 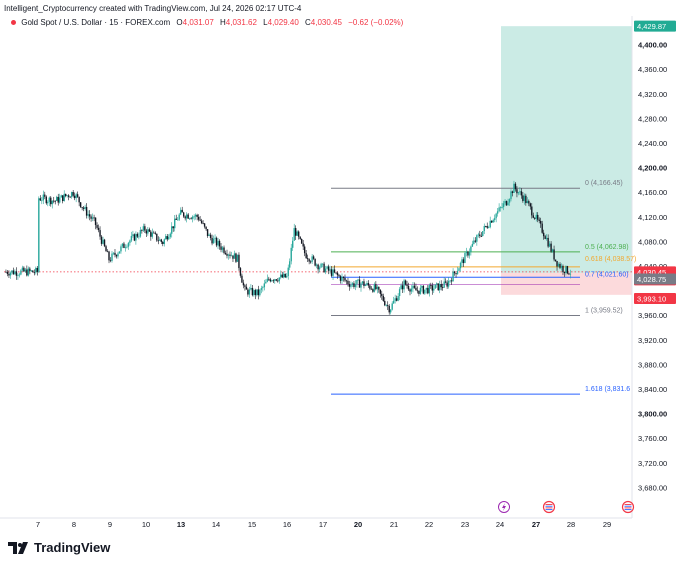 I want to click on price-tick: 3,680.00, so click(x=652, y=487).